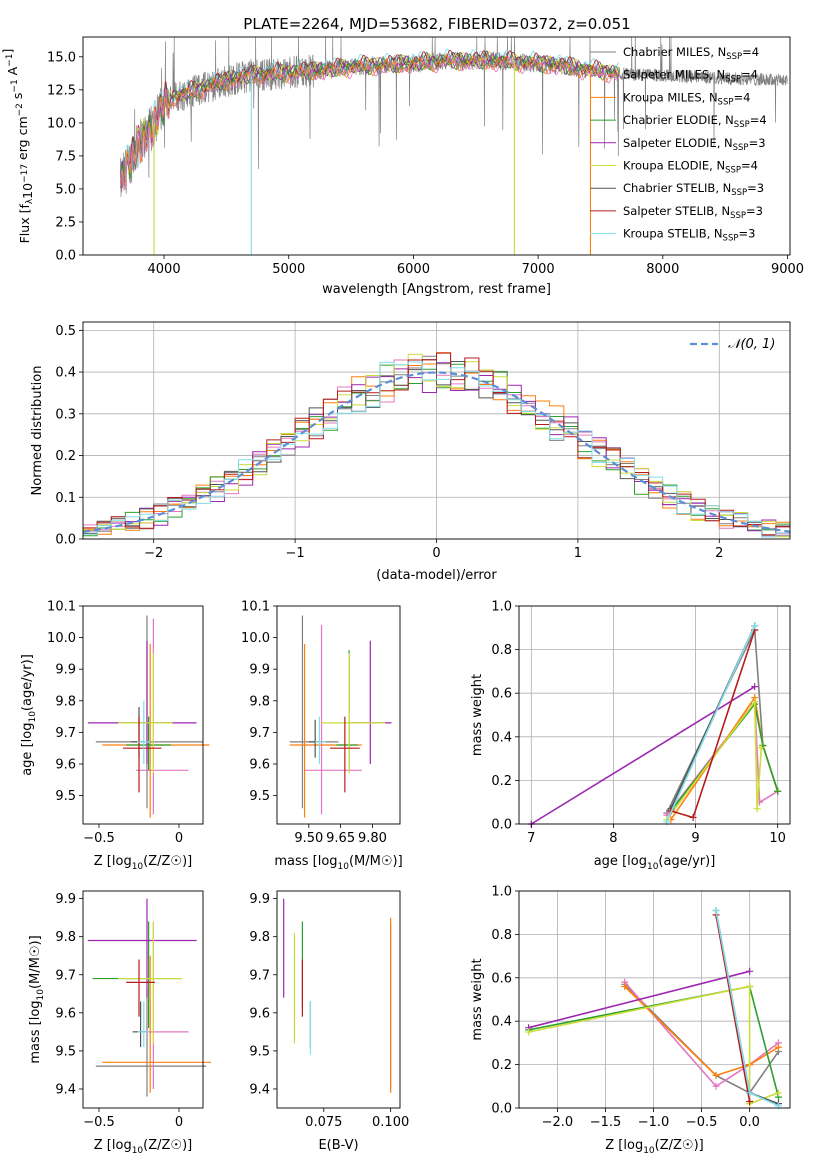 This screenshot has height=1170, width=819. I want to click on x-axis-label: mass [log10(M/M☉)], so click(338, 863).